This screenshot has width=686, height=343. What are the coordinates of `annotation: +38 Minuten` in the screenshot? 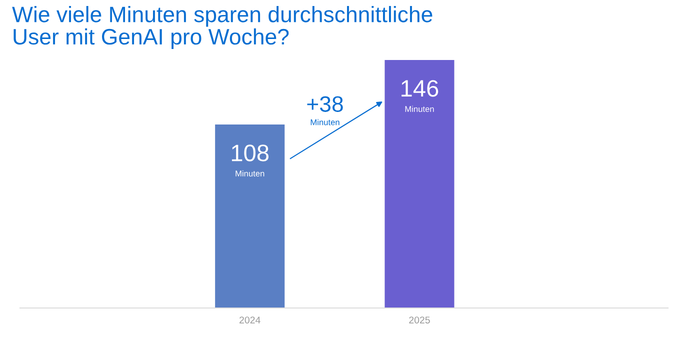 It's located at (325, 111).